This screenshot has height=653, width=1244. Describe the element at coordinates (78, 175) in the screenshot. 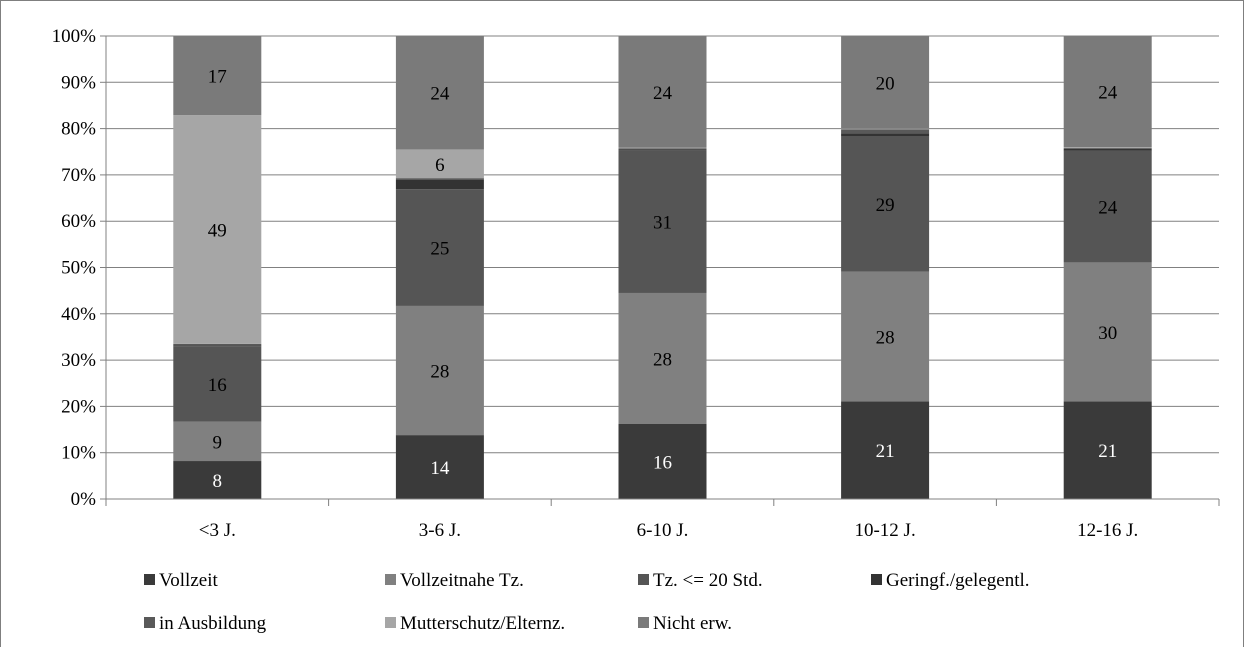

I see `y-tick-label: 70%` at that location.